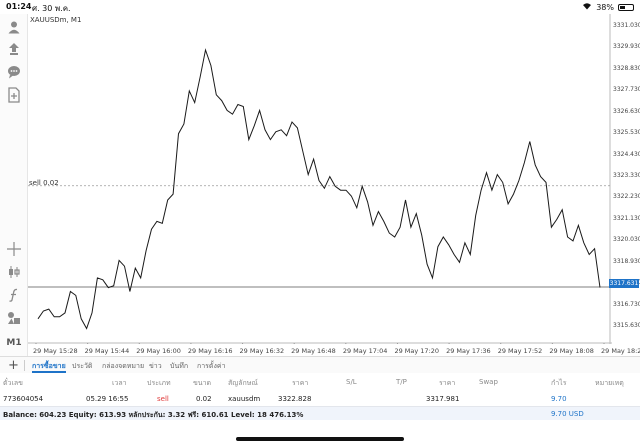 This screenshot has width=640, height=447. What do you see at coordinates (447, 383) in the screenshot?
I see `col-current-price: ราคา` at bounding box center [447, 383].